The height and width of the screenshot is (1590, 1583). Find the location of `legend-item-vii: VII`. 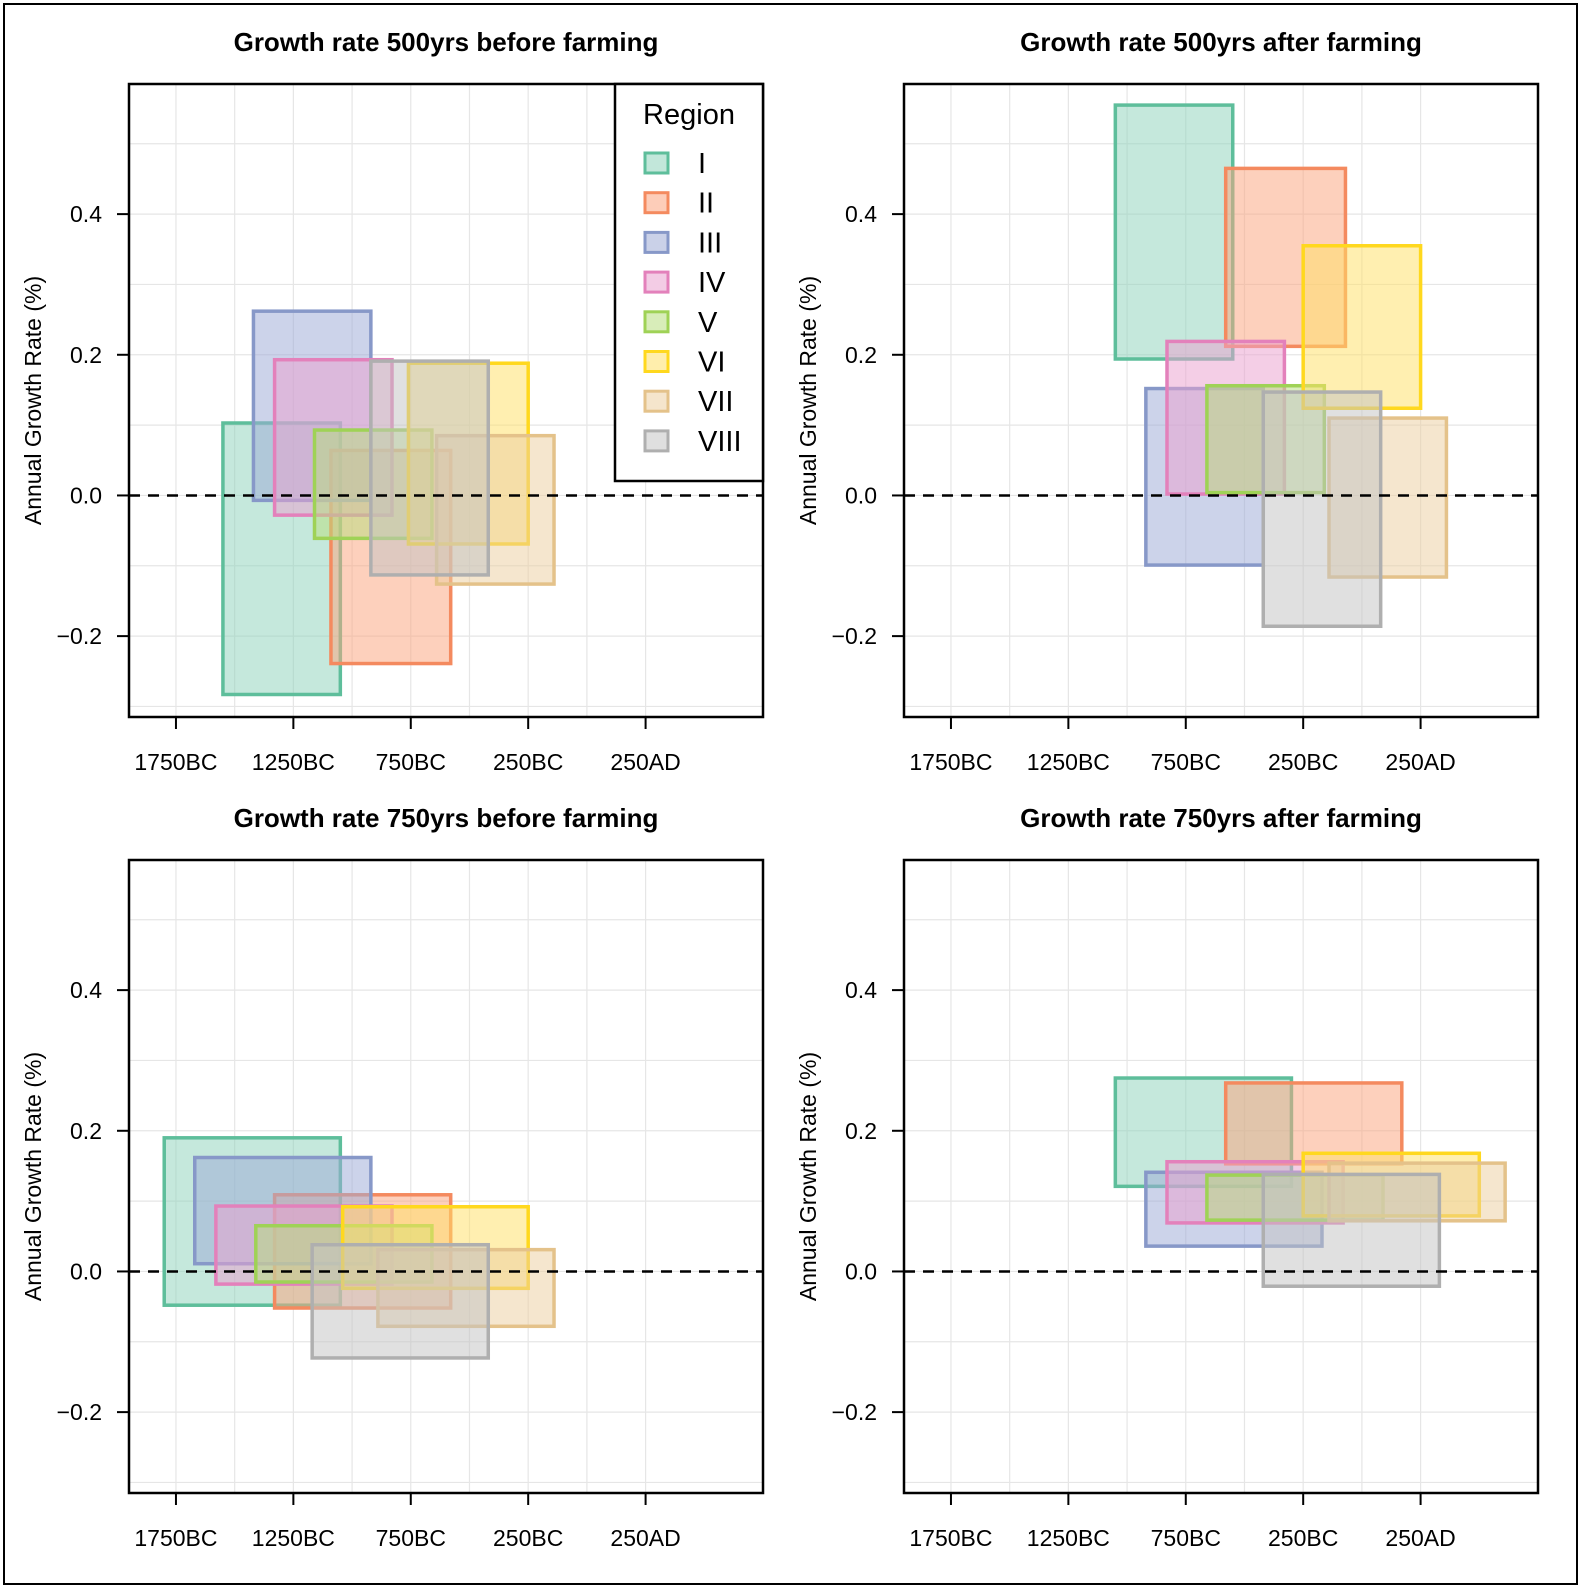

legend-item-vii: VII is located at coordinates (688, 402).